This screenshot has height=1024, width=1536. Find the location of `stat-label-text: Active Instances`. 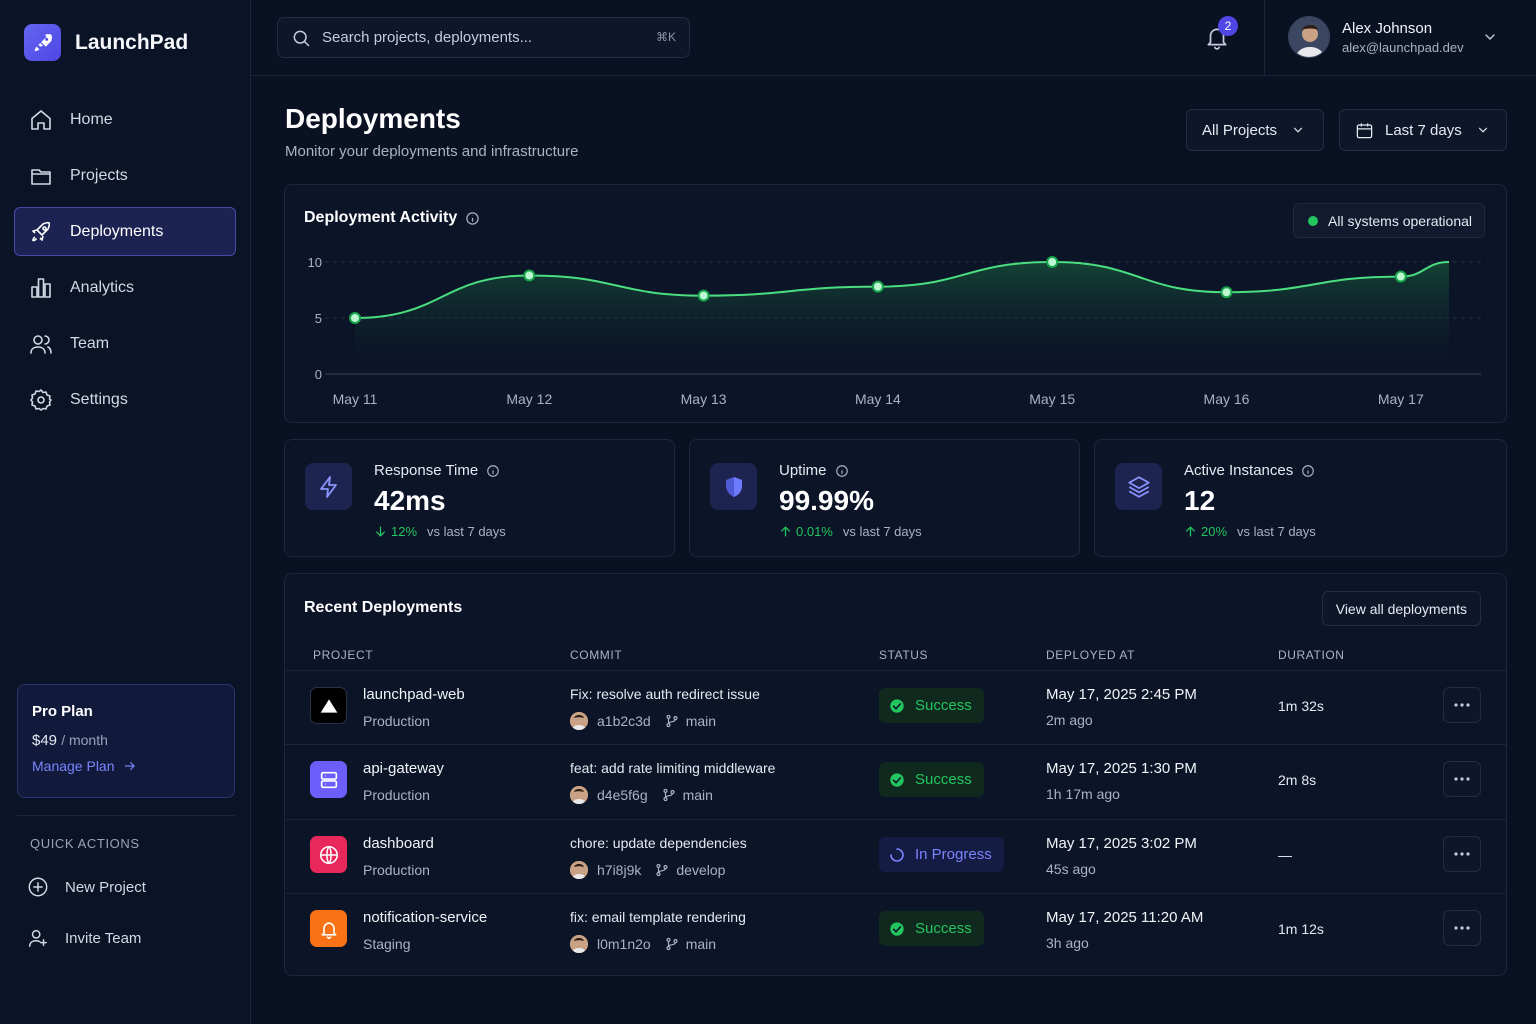

stat-label-text: Active Instances is located at coordinates (1239, 470).